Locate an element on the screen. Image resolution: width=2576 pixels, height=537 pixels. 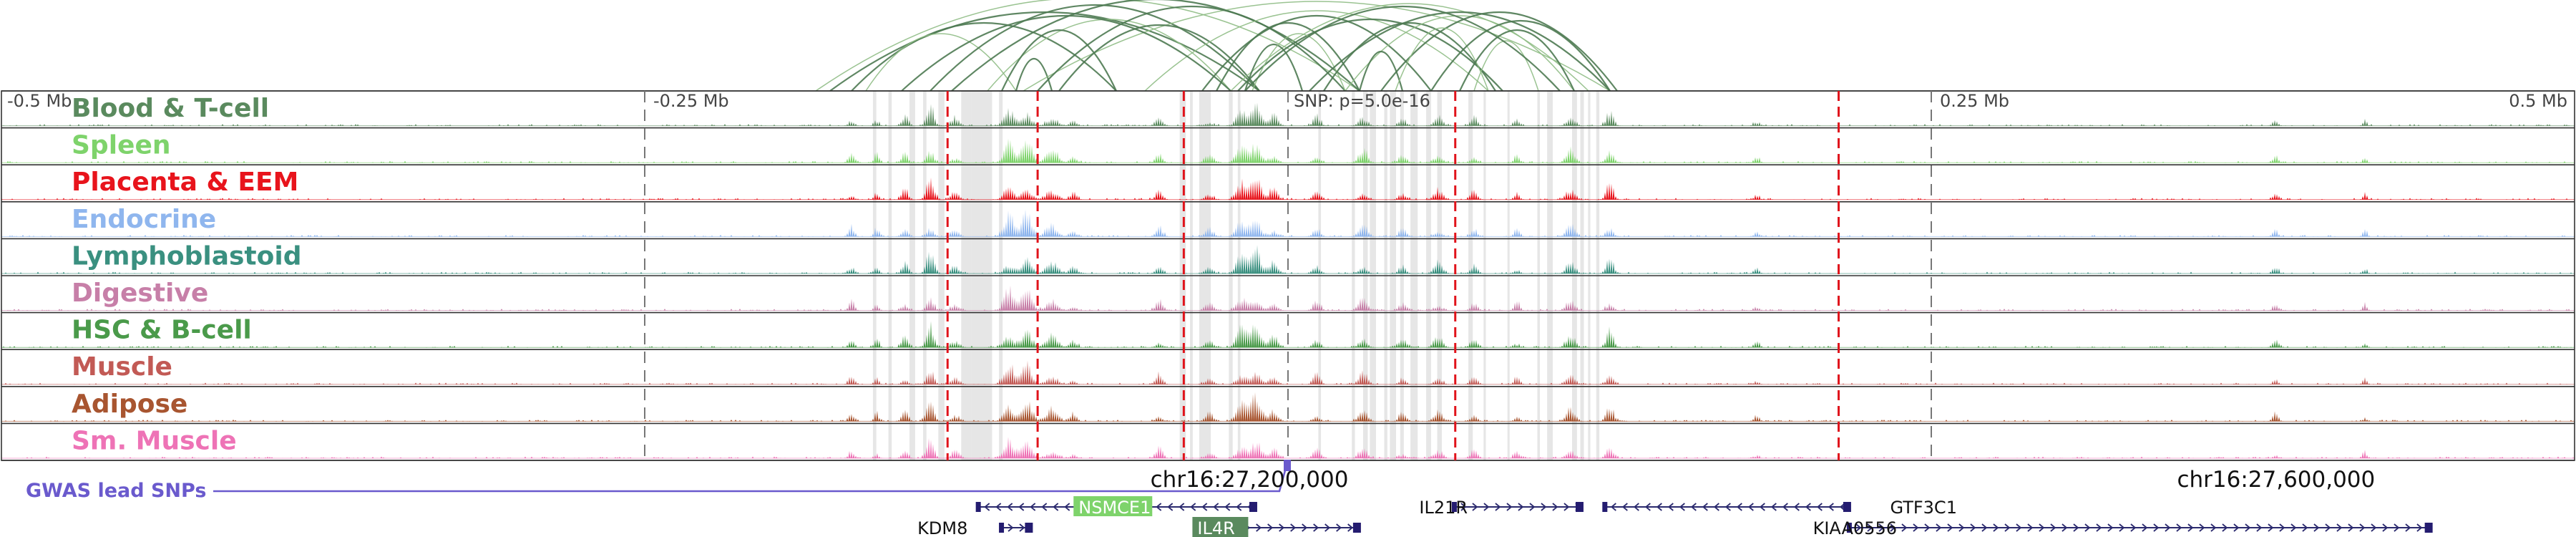
track-label: Placenta & EEM is located at coordinates (185, 182).